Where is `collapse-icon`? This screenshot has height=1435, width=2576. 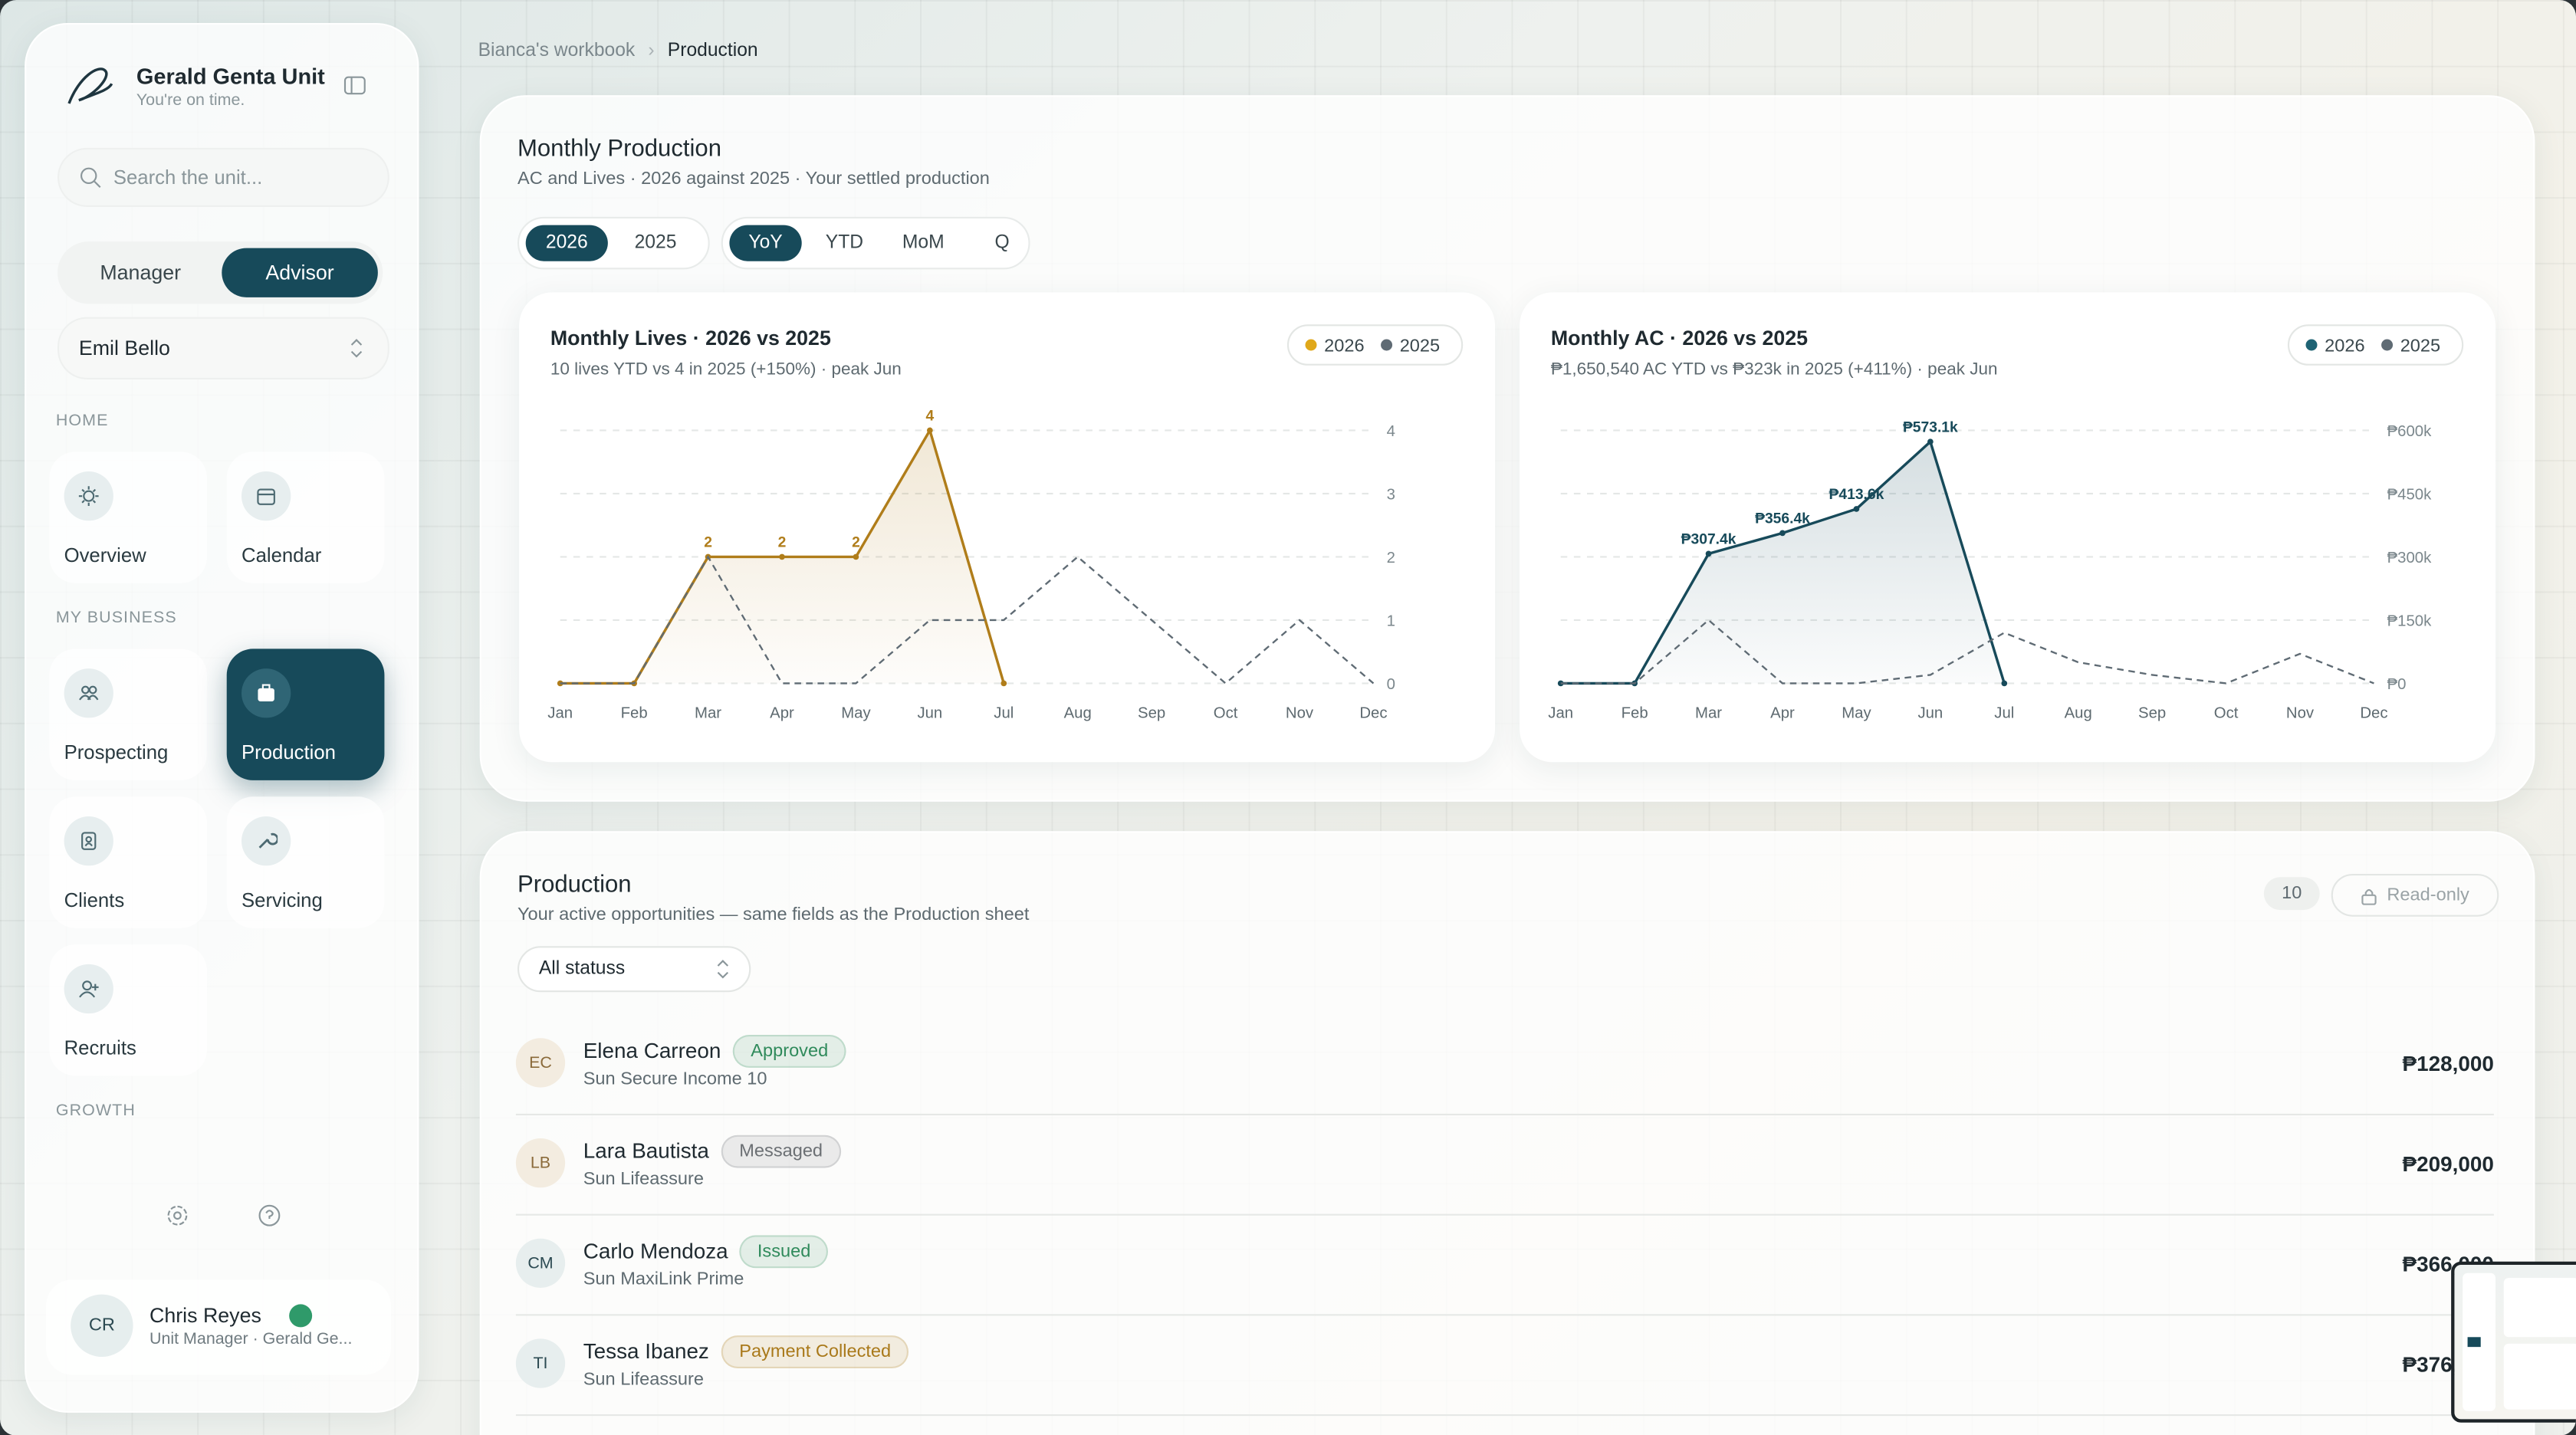
collapse-icon is located at coordinates (355, 86).